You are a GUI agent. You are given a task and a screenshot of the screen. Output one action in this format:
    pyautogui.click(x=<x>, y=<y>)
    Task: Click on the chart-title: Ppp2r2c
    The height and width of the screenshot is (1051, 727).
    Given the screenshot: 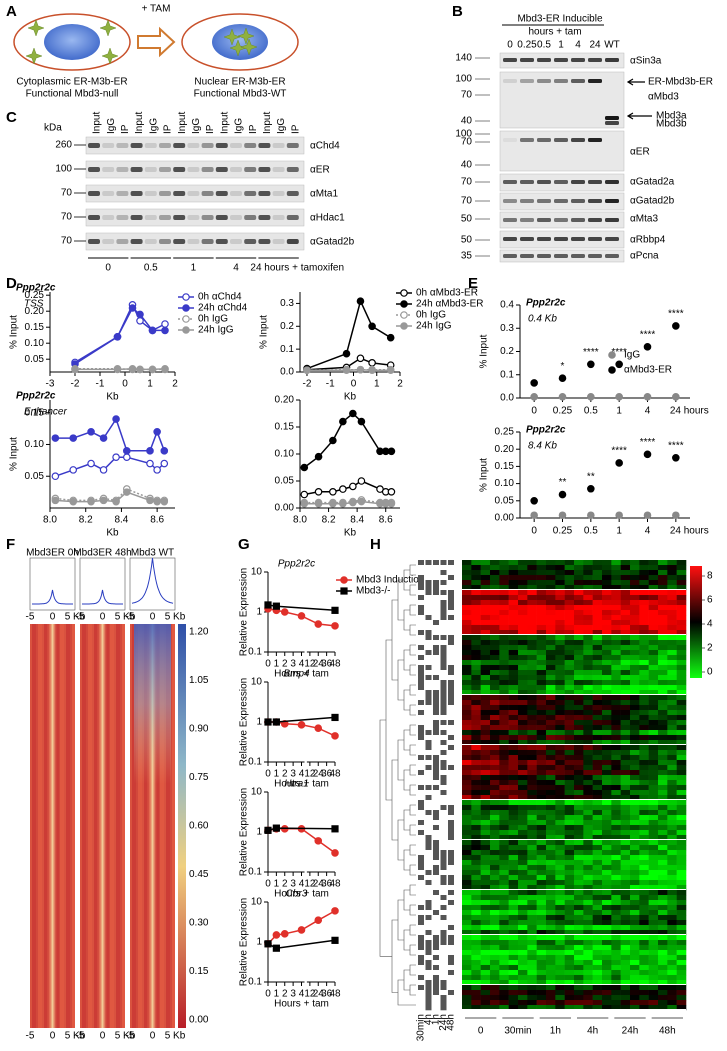 What is the action you would take?
    pyautogui.click(x=36, y=288)
    